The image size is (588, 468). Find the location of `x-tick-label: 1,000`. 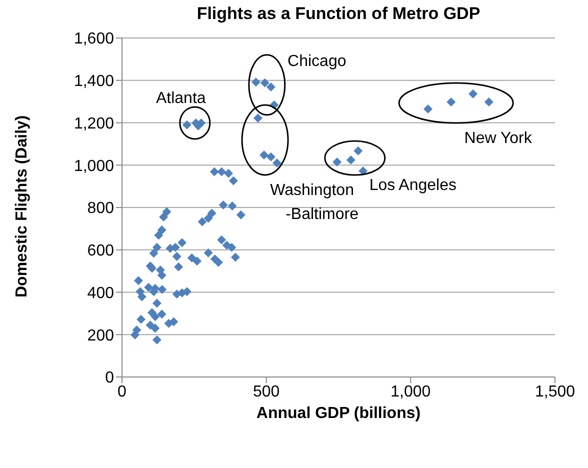

x-tick-label: 1,000 is located at coordinates (410, 391).